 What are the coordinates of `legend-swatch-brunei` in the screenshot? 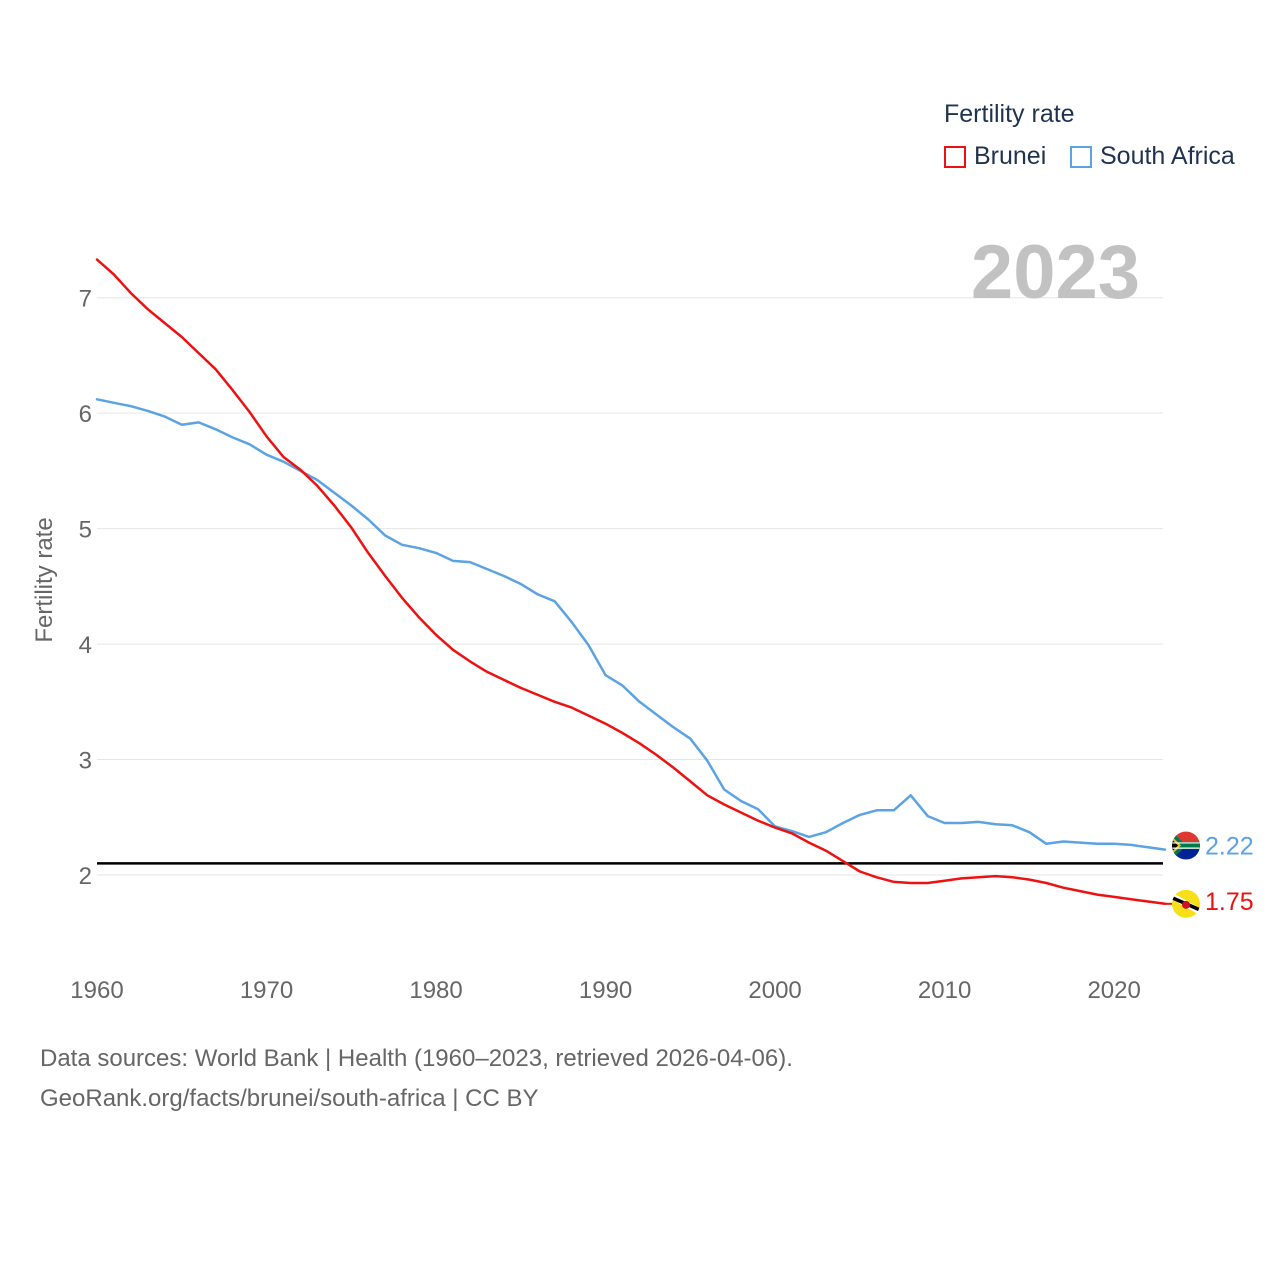 It's located at (955, 156).